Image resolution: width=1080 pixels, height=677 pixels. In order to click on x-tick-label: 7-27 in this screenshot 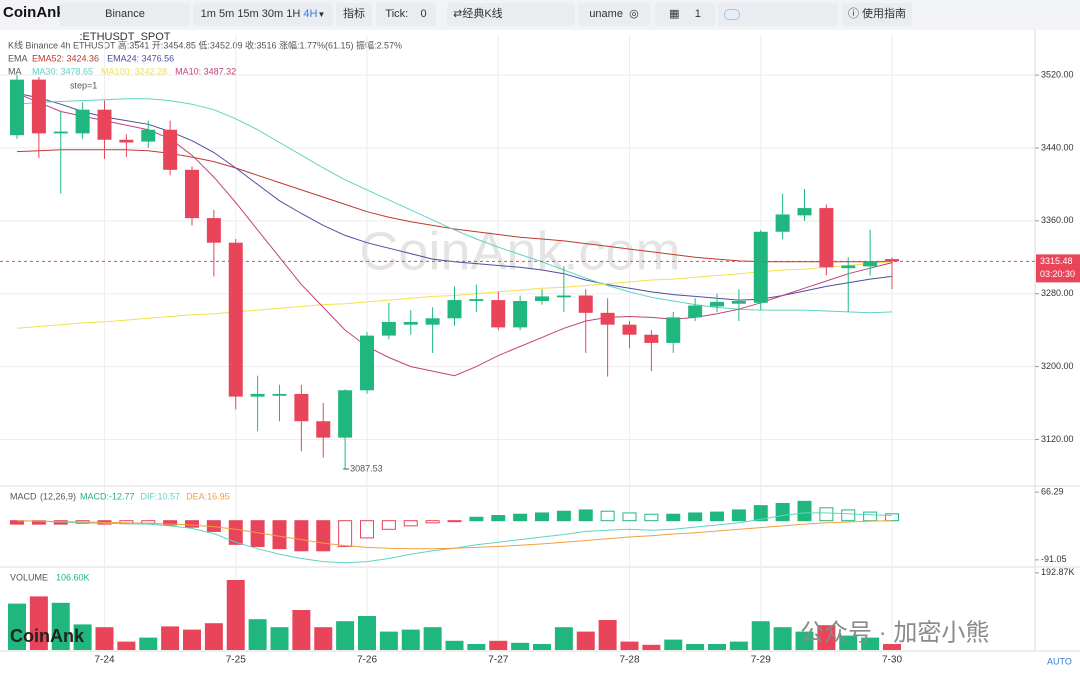, I will do `click(498, 660)`.